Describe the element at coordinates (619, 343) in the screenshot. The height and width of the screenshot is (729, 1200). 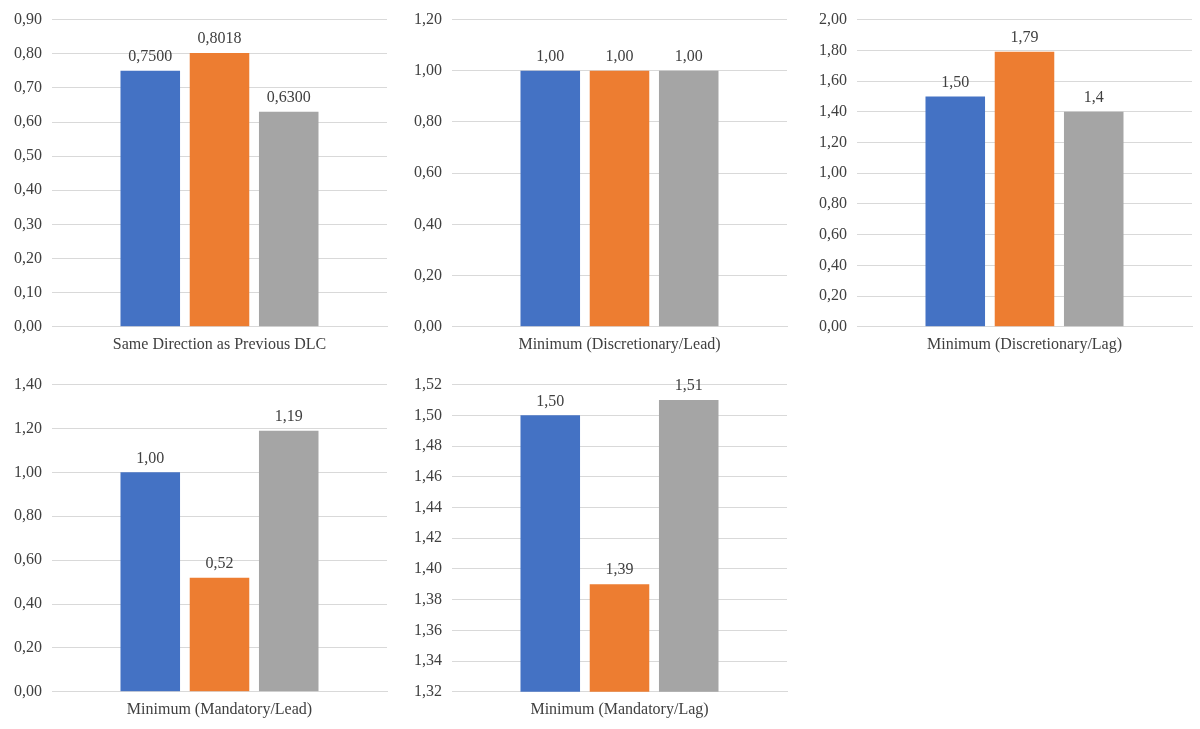
I see `x-tick-label: Minimum (Discretionary/Lead)` at that location.